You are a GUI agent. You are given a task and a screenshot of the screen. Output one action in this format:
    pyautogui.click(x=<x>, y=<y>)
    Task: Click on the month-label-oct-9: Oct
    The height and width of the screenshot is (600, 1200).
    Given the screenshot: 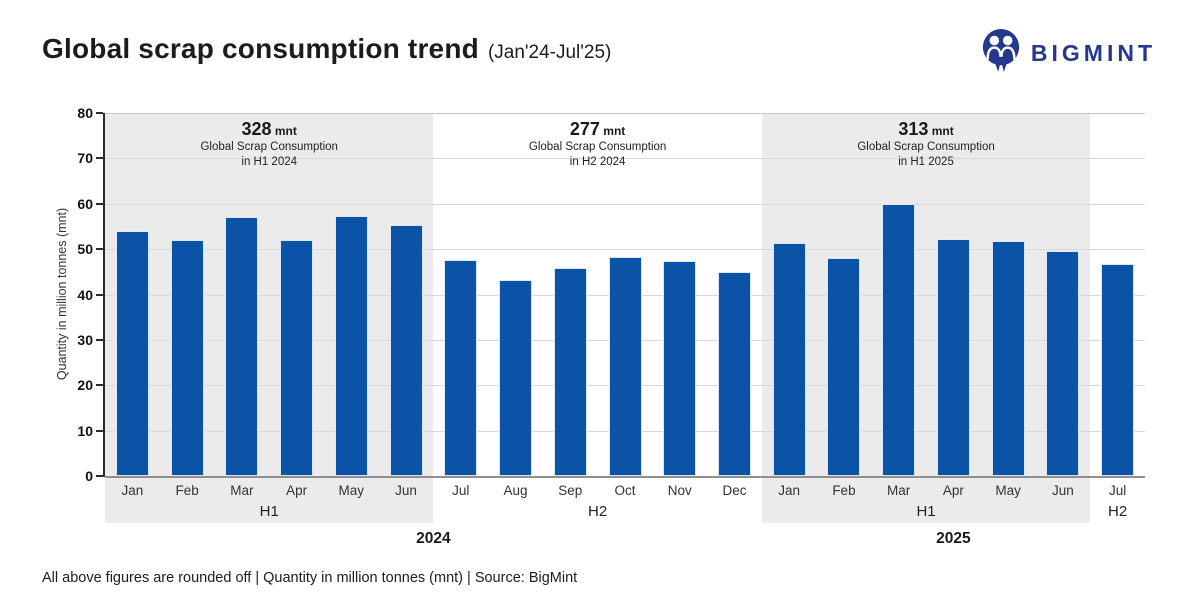 What is the action you would take?
    pyautogui.click(x=625, y=490)
    